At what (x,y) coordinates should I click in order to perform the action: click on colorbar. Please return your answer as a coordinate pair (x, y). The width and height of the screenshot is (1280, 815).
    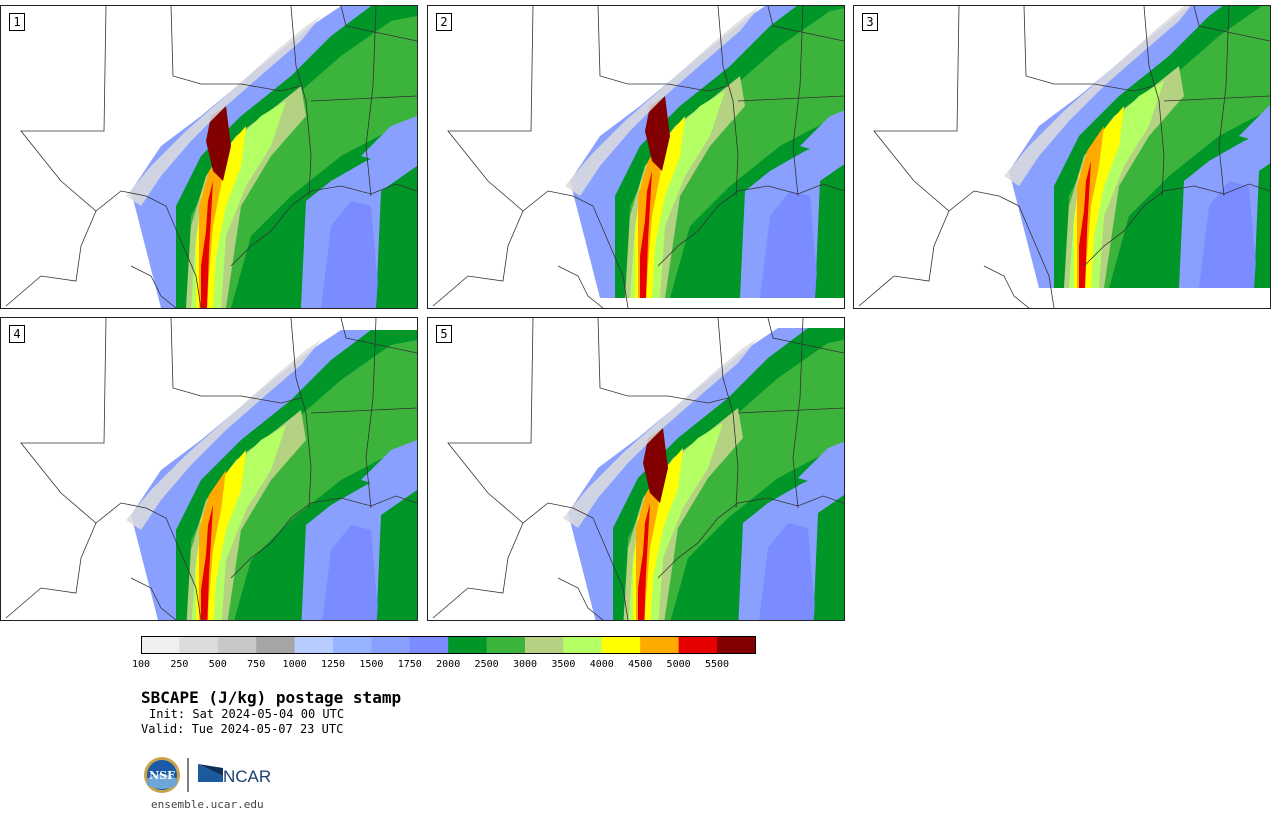
    Looking at the image, I should click on (448, 645).